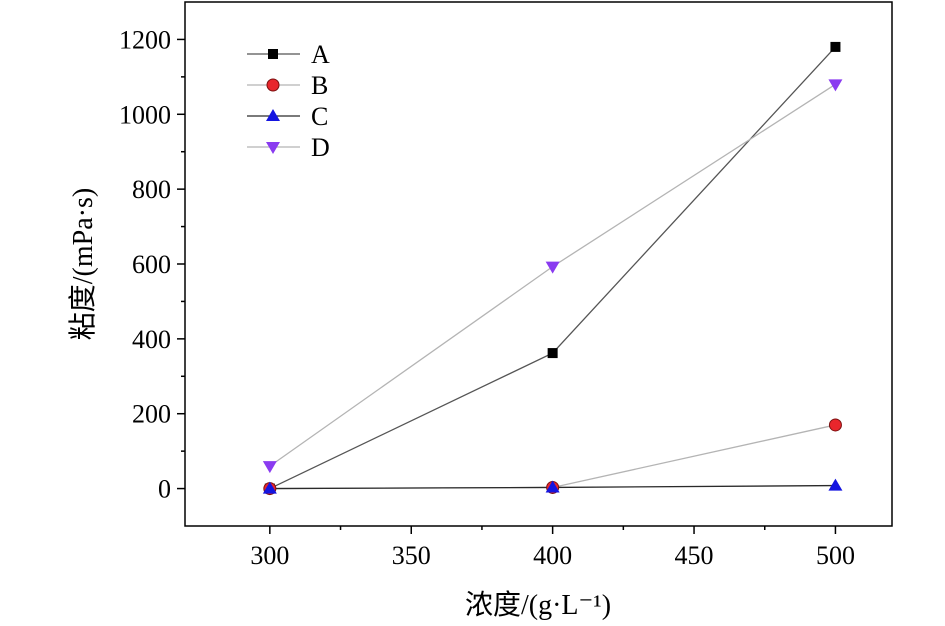  What do you see at coordinates (151, 189) in the screenshot?
I see `y-tick-label: 800` at bounding box center [151, 189].